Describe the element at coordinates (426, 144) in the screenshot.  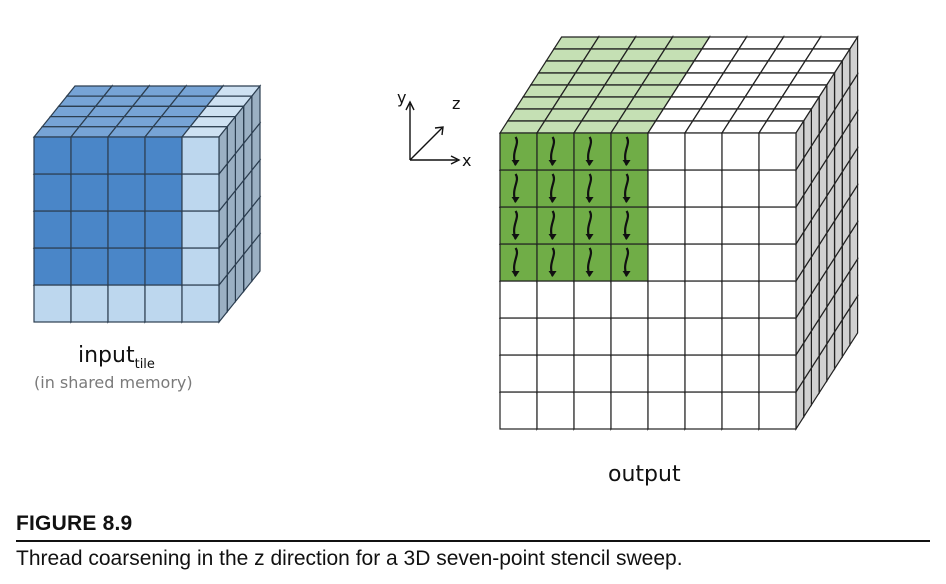
I see `z-axis-arrow` at that location.